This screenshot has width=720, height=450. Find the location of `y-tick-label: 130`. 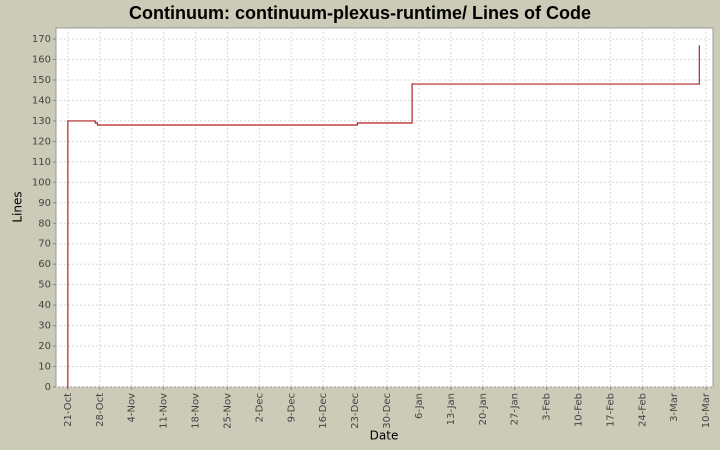

y-tick-label: 130 is located at coordinates (41, 121).